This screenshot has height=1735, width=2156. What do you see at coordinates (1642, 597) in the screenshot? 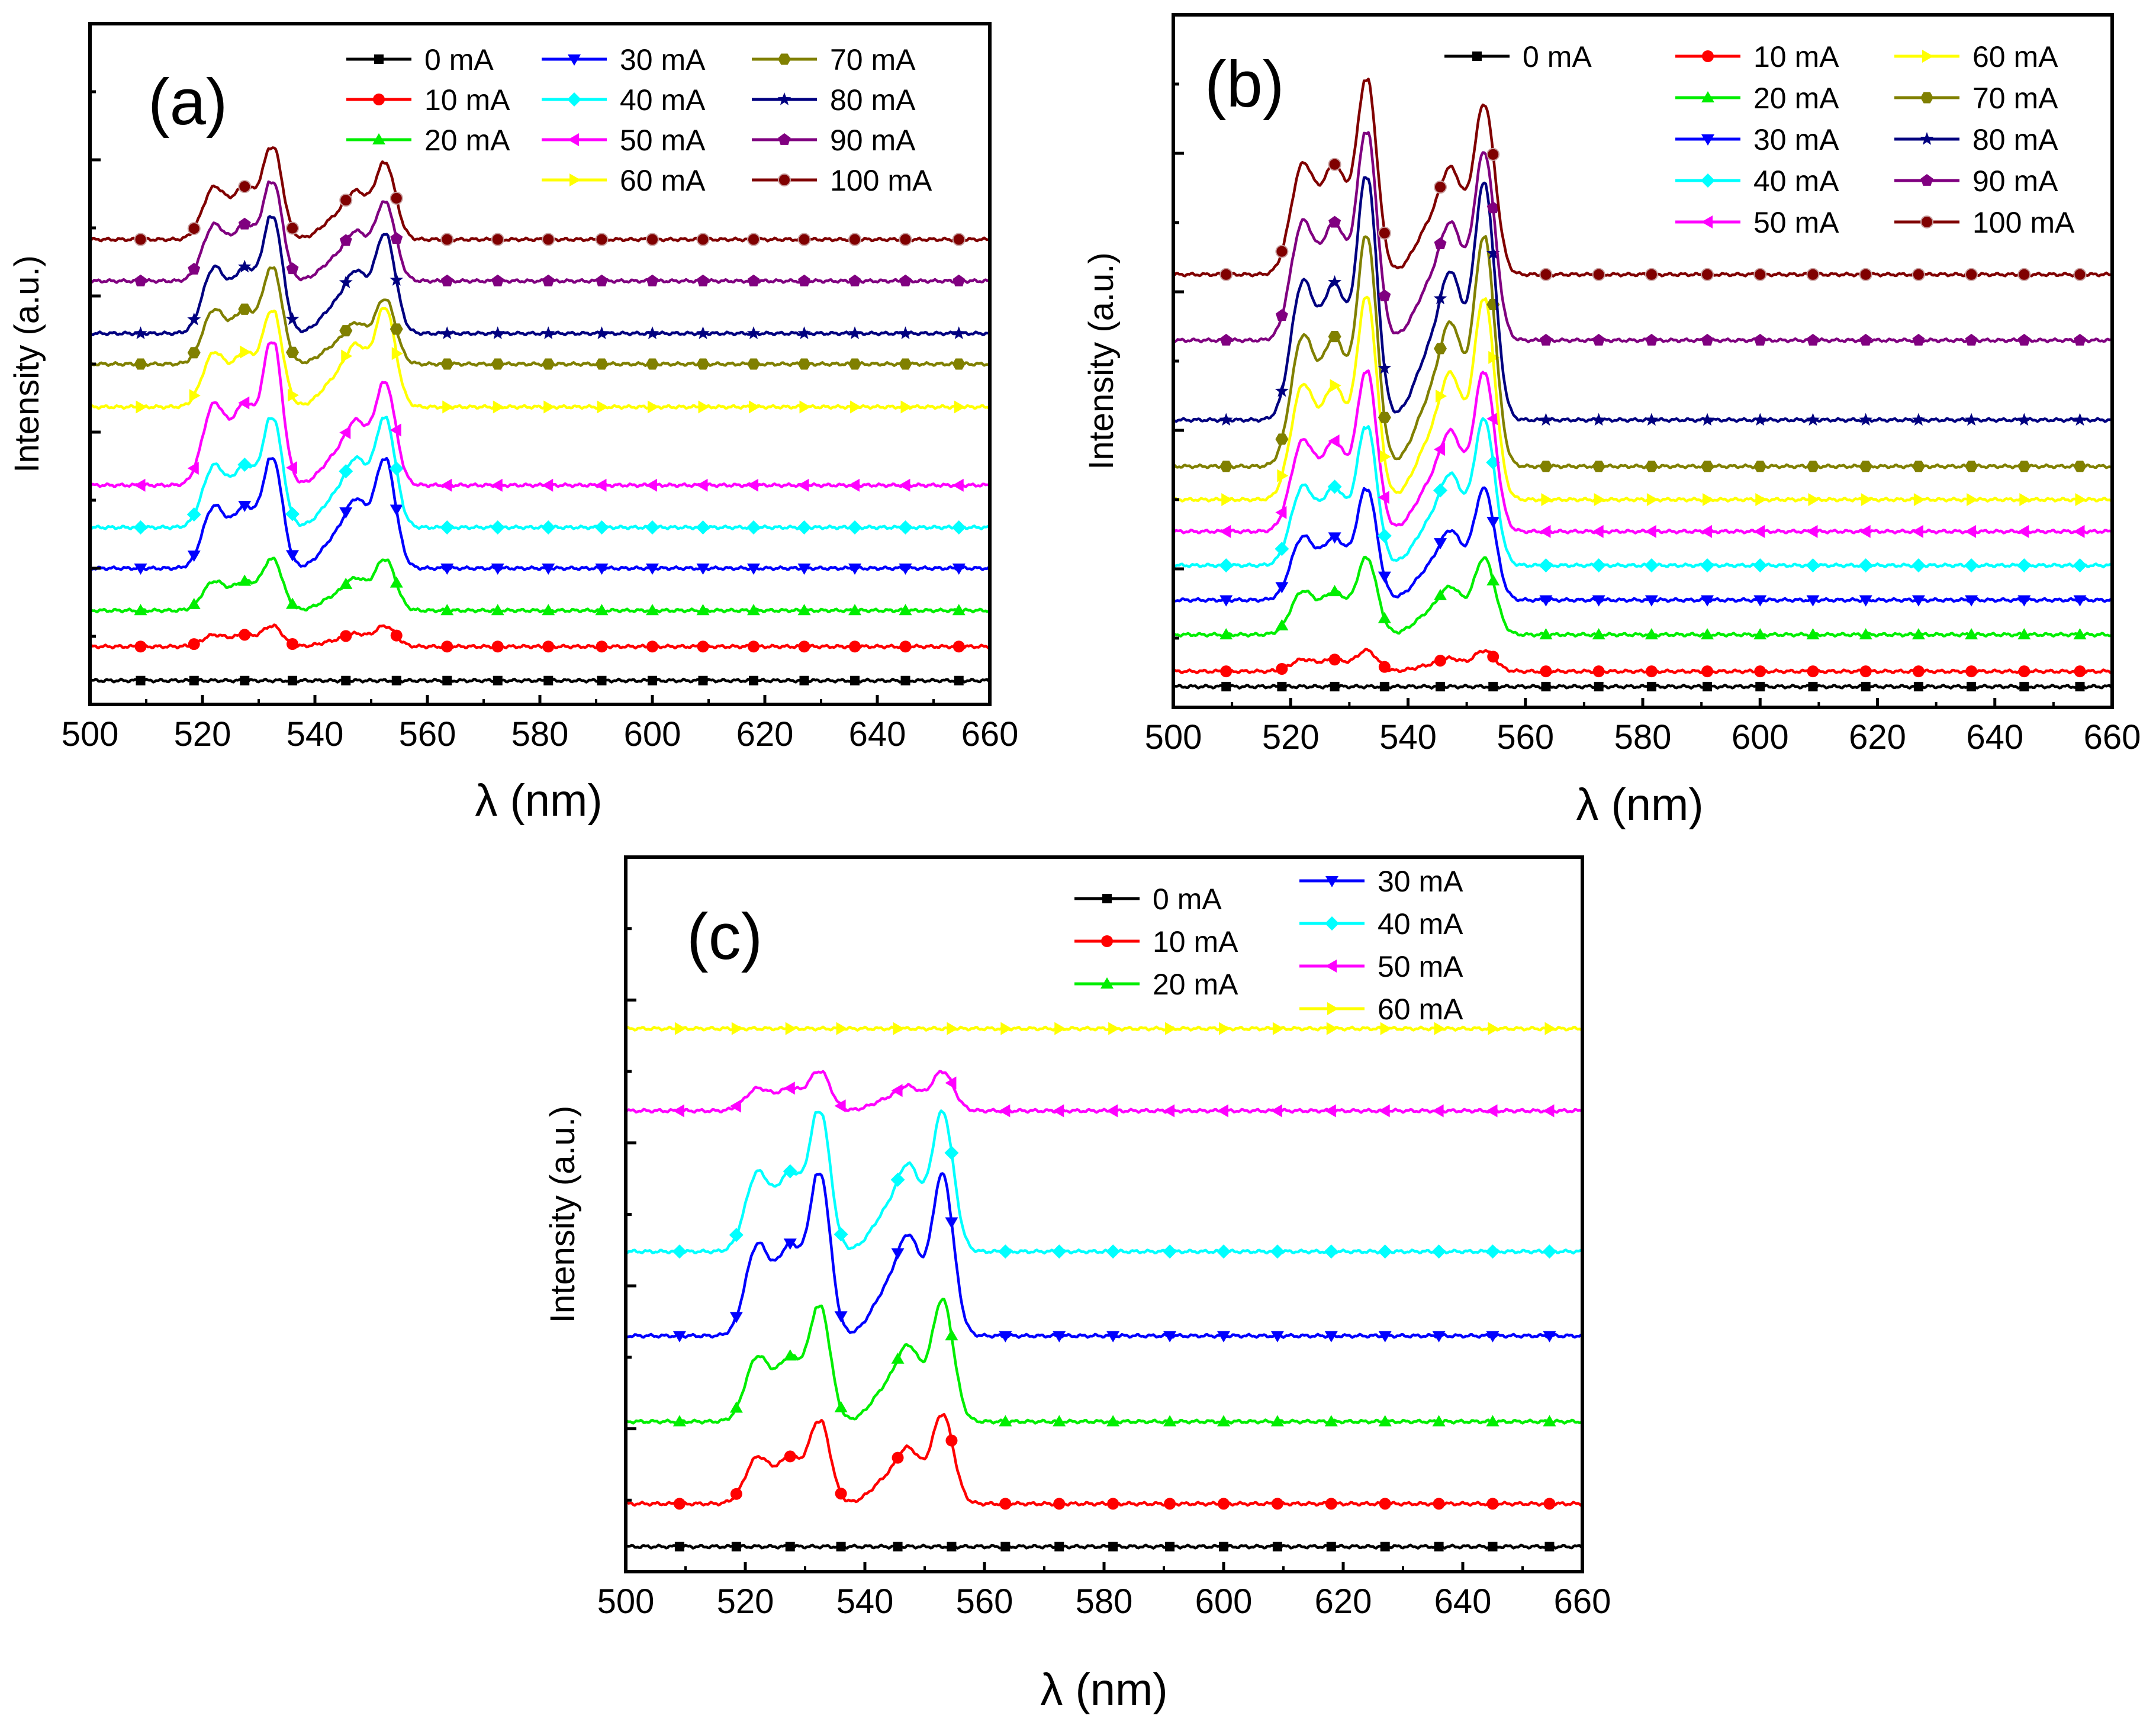
I see `series-20-ma` at bounding box center [1642, 597].